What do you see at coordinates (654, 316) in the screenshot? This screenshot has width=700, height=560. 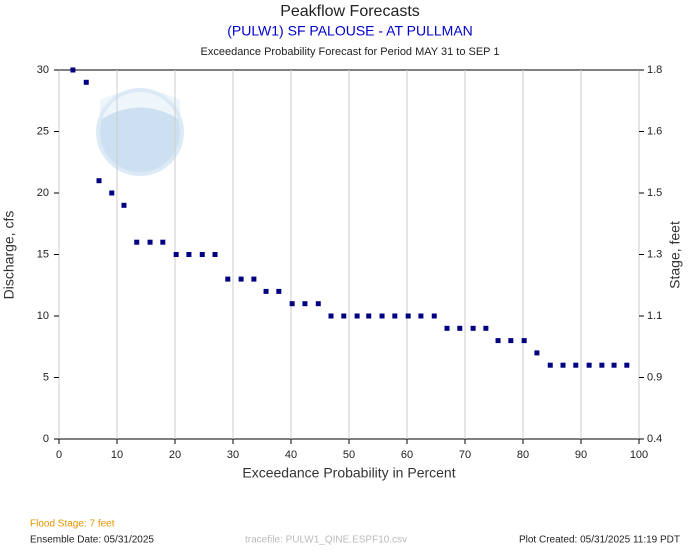 I see `y2-tick-label: 1.1` at bounding box center [654, 316].